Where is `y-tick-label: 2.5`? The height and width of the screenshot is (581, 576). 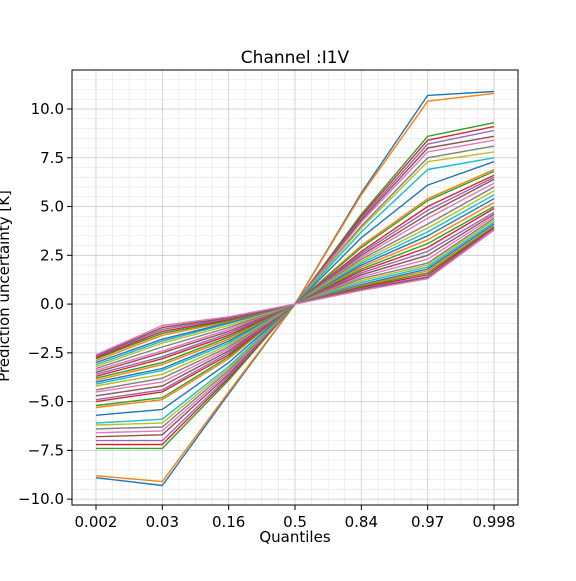
y-tick-label: 2.5 is located at coordinates (52, 255).